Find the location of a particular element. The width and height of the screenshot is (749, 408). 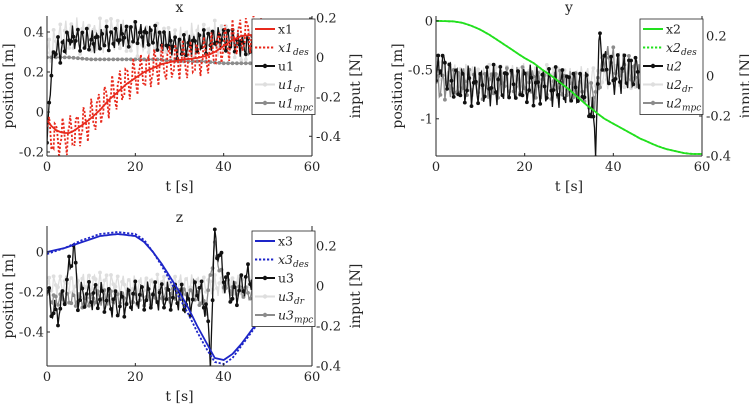

x-tick-label: 40 is located at coordinates (223, 167).